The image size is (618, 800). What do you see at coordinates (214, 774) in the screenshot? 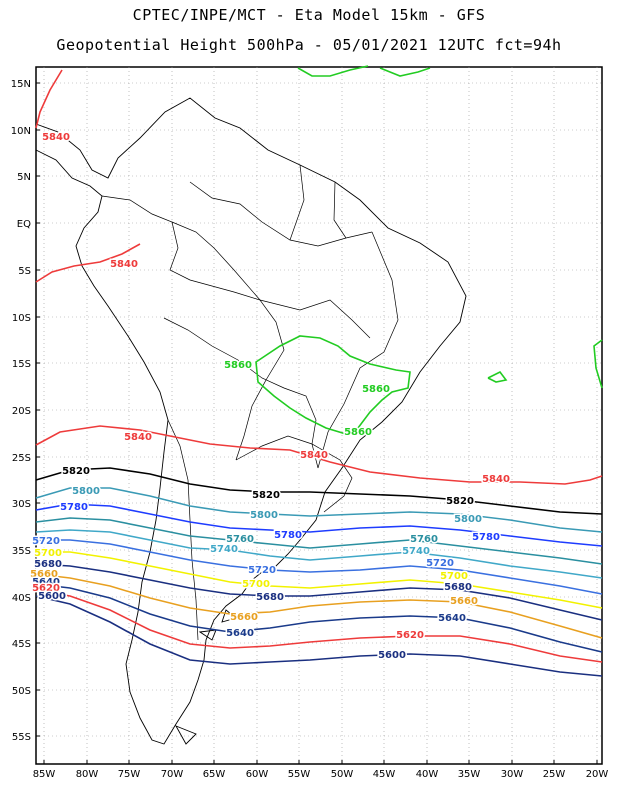
I see `lon-tick-label: 65W` at bounding box center [214, 774].